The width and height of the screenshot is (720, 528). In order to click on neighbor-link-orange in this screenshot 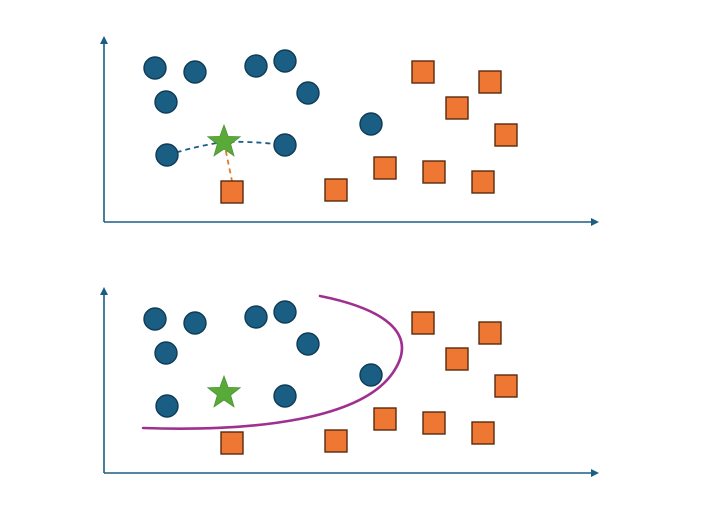, I will do `click(228, 161)`.